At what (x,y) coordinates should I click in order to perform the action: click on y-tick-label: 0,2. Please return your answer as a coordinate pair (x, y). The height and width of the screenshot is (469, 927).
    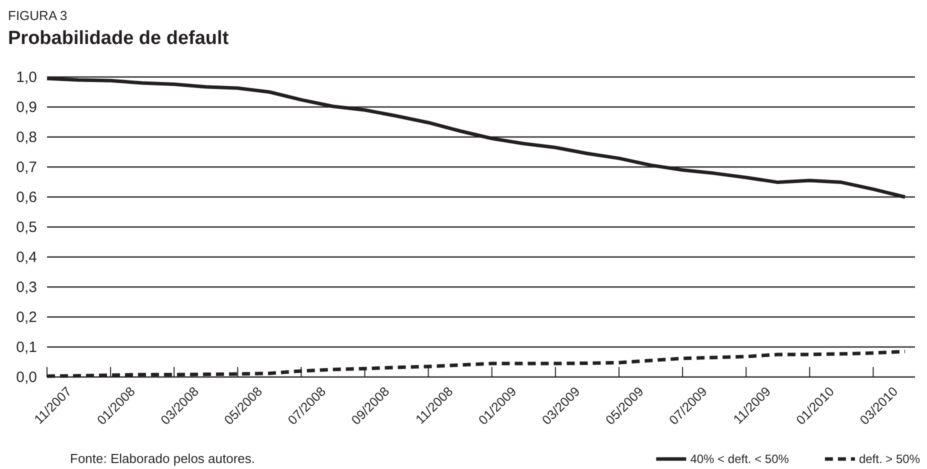
    Looking at the image, I should click on (26, 317).